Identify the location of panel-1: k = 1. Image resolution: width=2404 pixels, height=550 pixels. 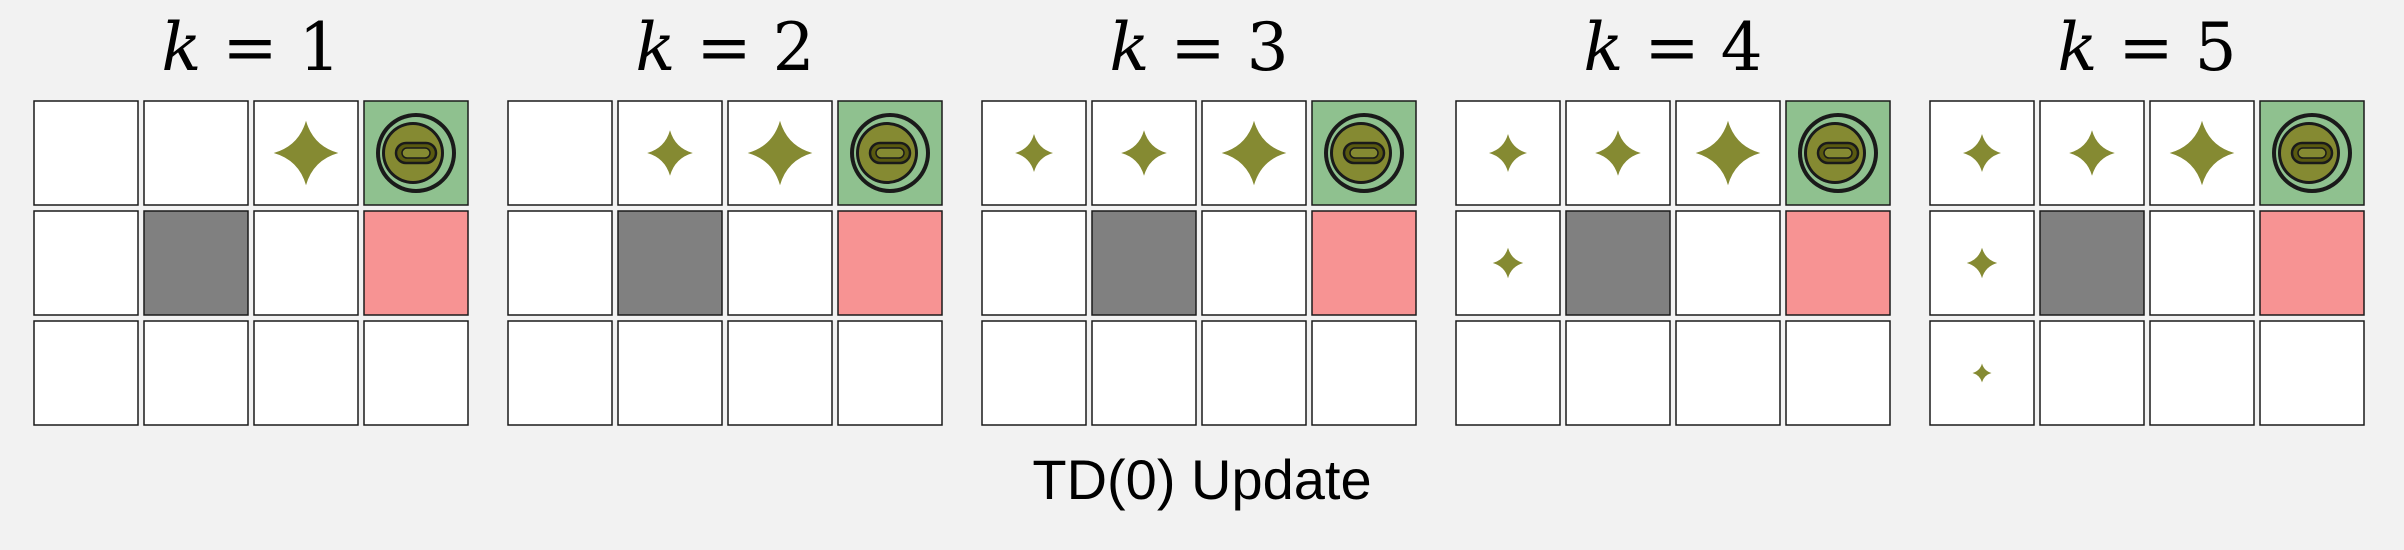
(251, 217).